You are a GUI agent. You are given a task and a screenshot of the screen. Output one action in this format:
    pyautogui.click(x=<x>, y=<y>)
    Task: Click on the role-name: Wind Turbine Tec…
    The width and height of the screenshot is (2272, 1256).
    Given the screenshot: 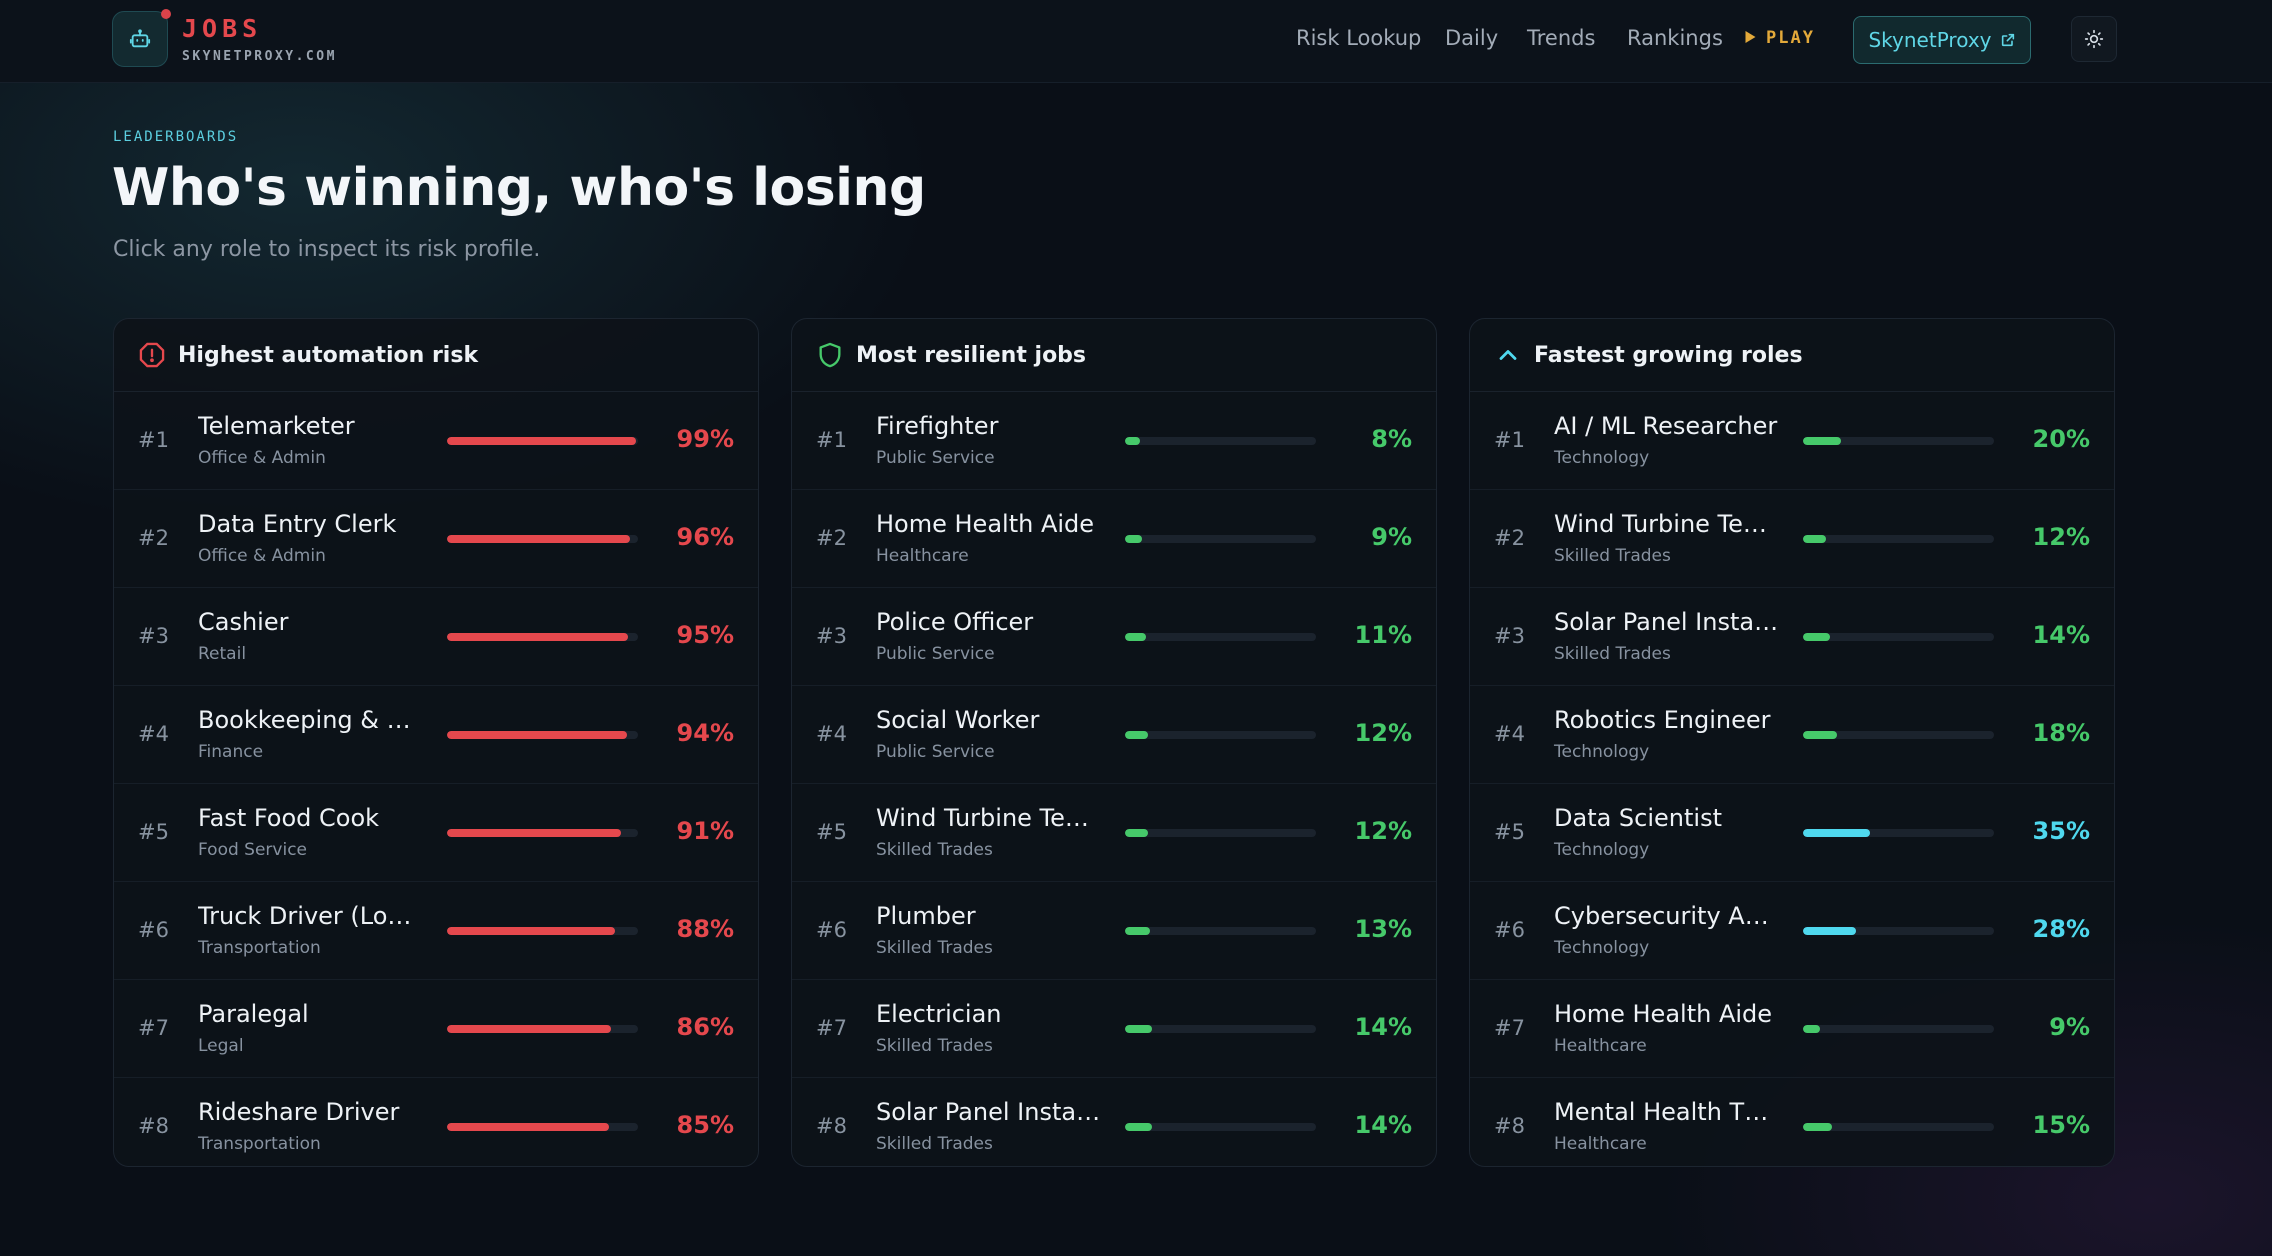 What is the action you would take?
    pyautogui.click(x=1667, y=524)
    